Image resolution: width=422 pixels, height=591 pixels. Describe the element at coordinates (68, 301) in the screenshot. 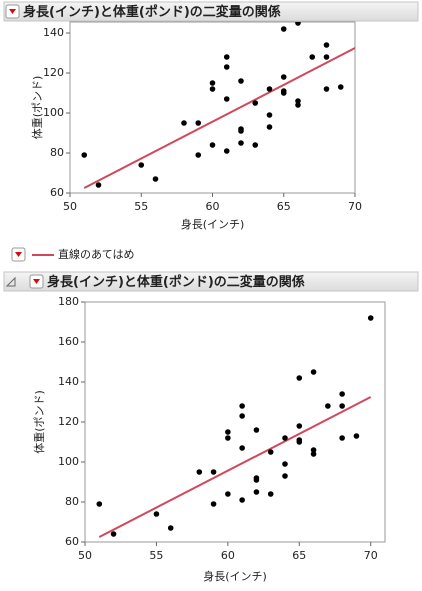

I see `y-tick-label: 180` at that location.